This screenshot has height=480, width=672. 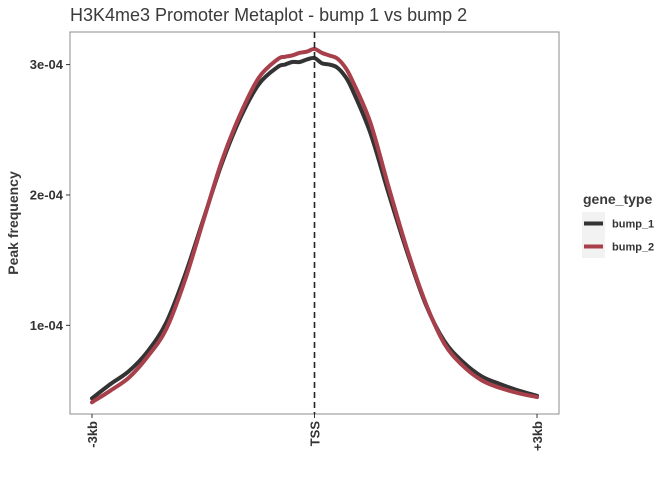 What do you see at coordinates (47, 64) in the screenshot?
I see `y-tick-label: 3e-04` at bounding box center [47, 64].